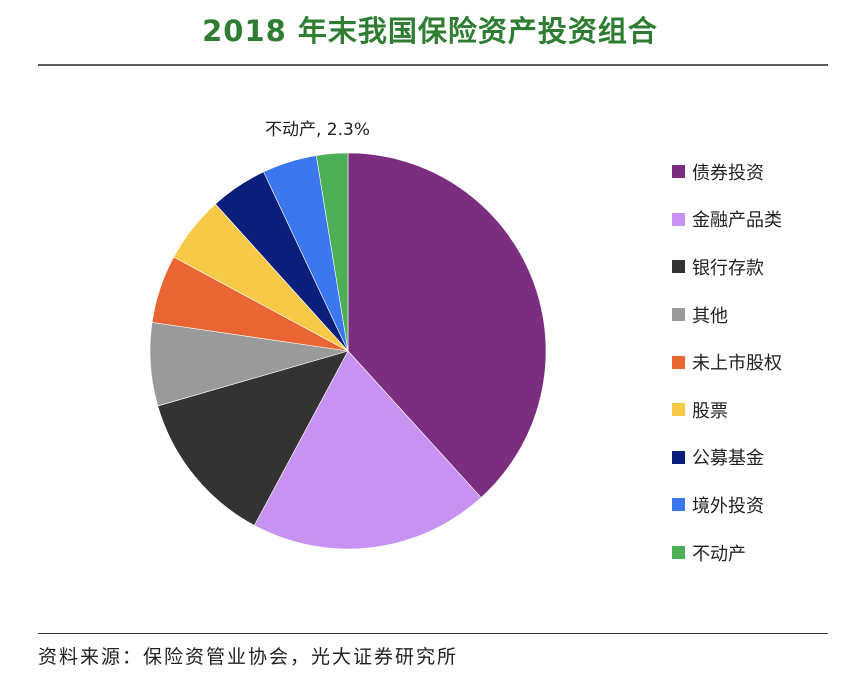 This screenshot has height=686, width=860. I want to click on legend-item-real-estate: 不动产, so click(727, 553).